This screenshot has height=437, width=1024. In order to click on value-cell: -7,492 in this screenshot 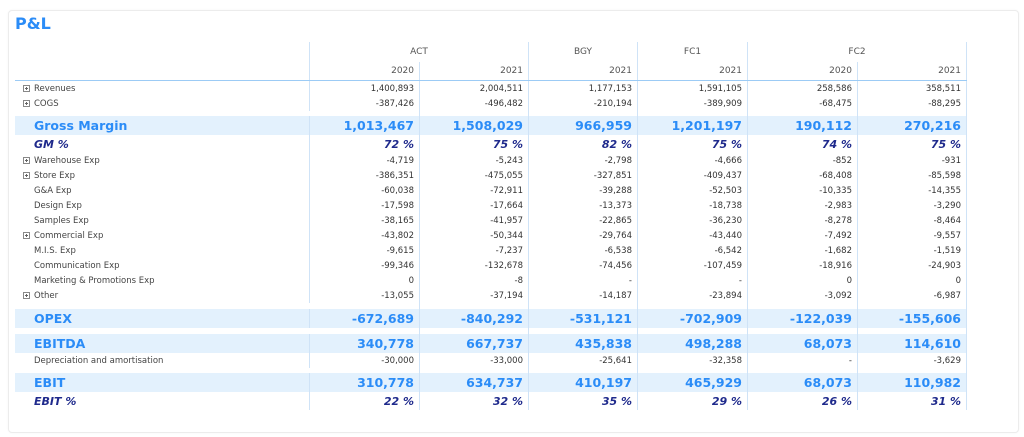, I will do `click(803, 235)`.